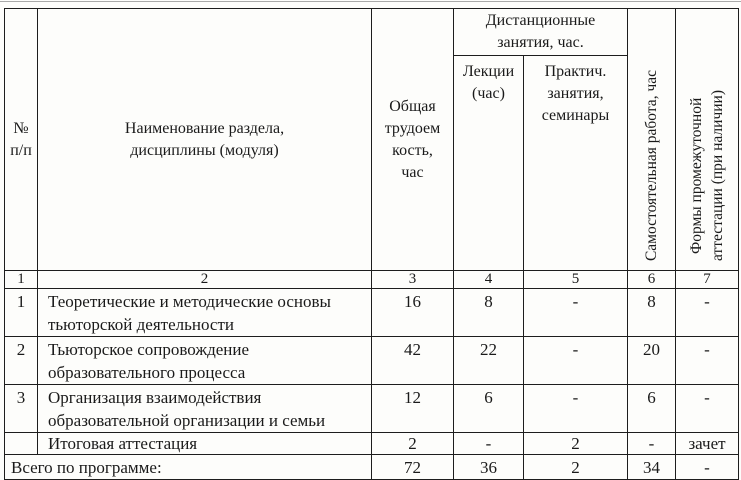 This screenshot has height=480, width=741. Describe the element at coordinates (412, 139) in the screenshot. I see `header-cell-total-hours: Общая трудоем кость, час` at that location.